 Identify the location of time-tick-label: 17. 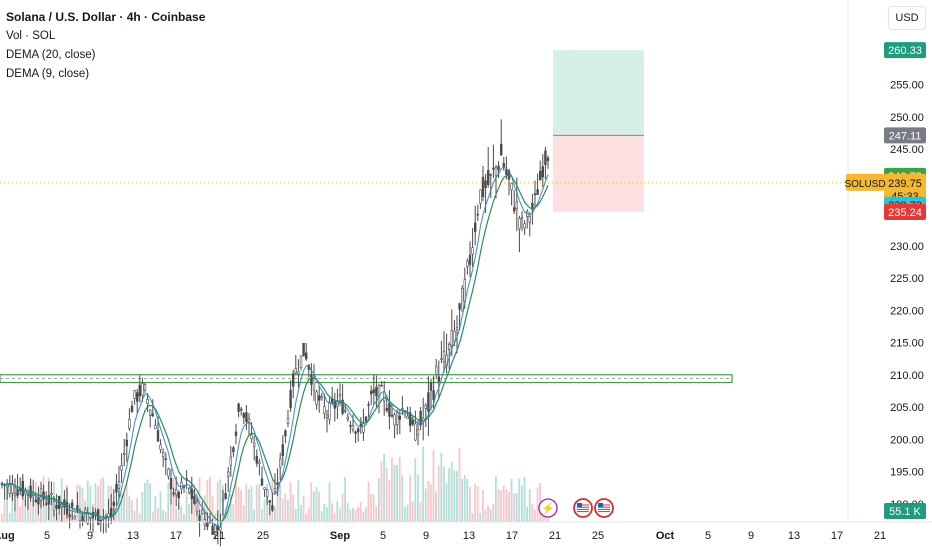
(512, 536).